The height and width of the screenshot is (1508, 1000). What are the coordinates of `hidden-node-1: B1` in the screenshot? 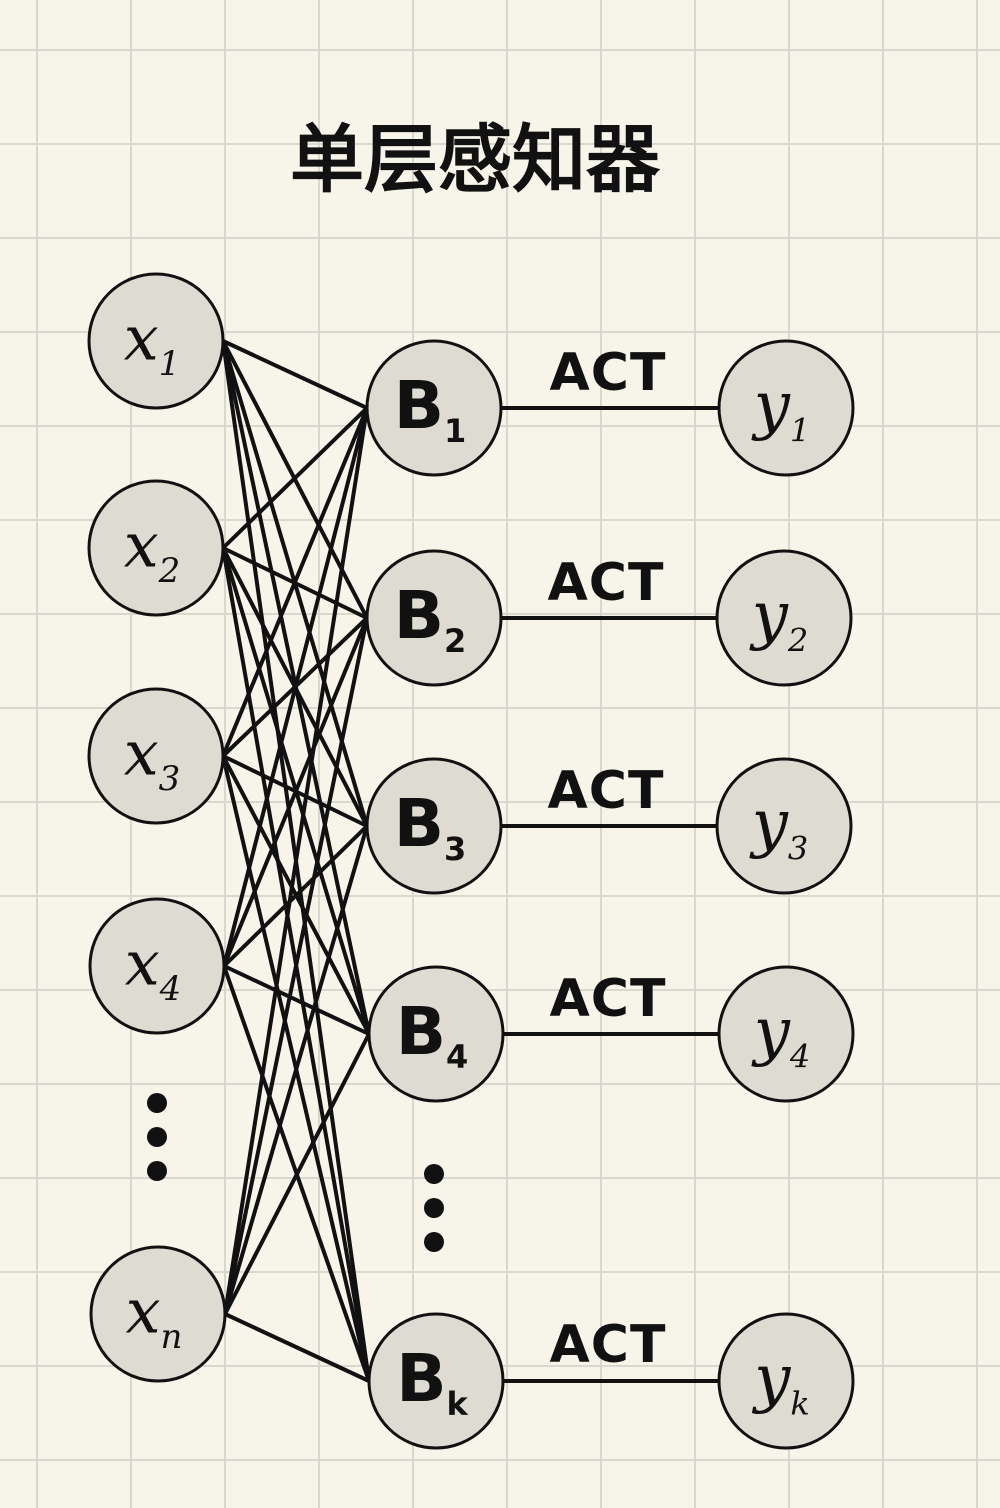 It's located at (434, 408).